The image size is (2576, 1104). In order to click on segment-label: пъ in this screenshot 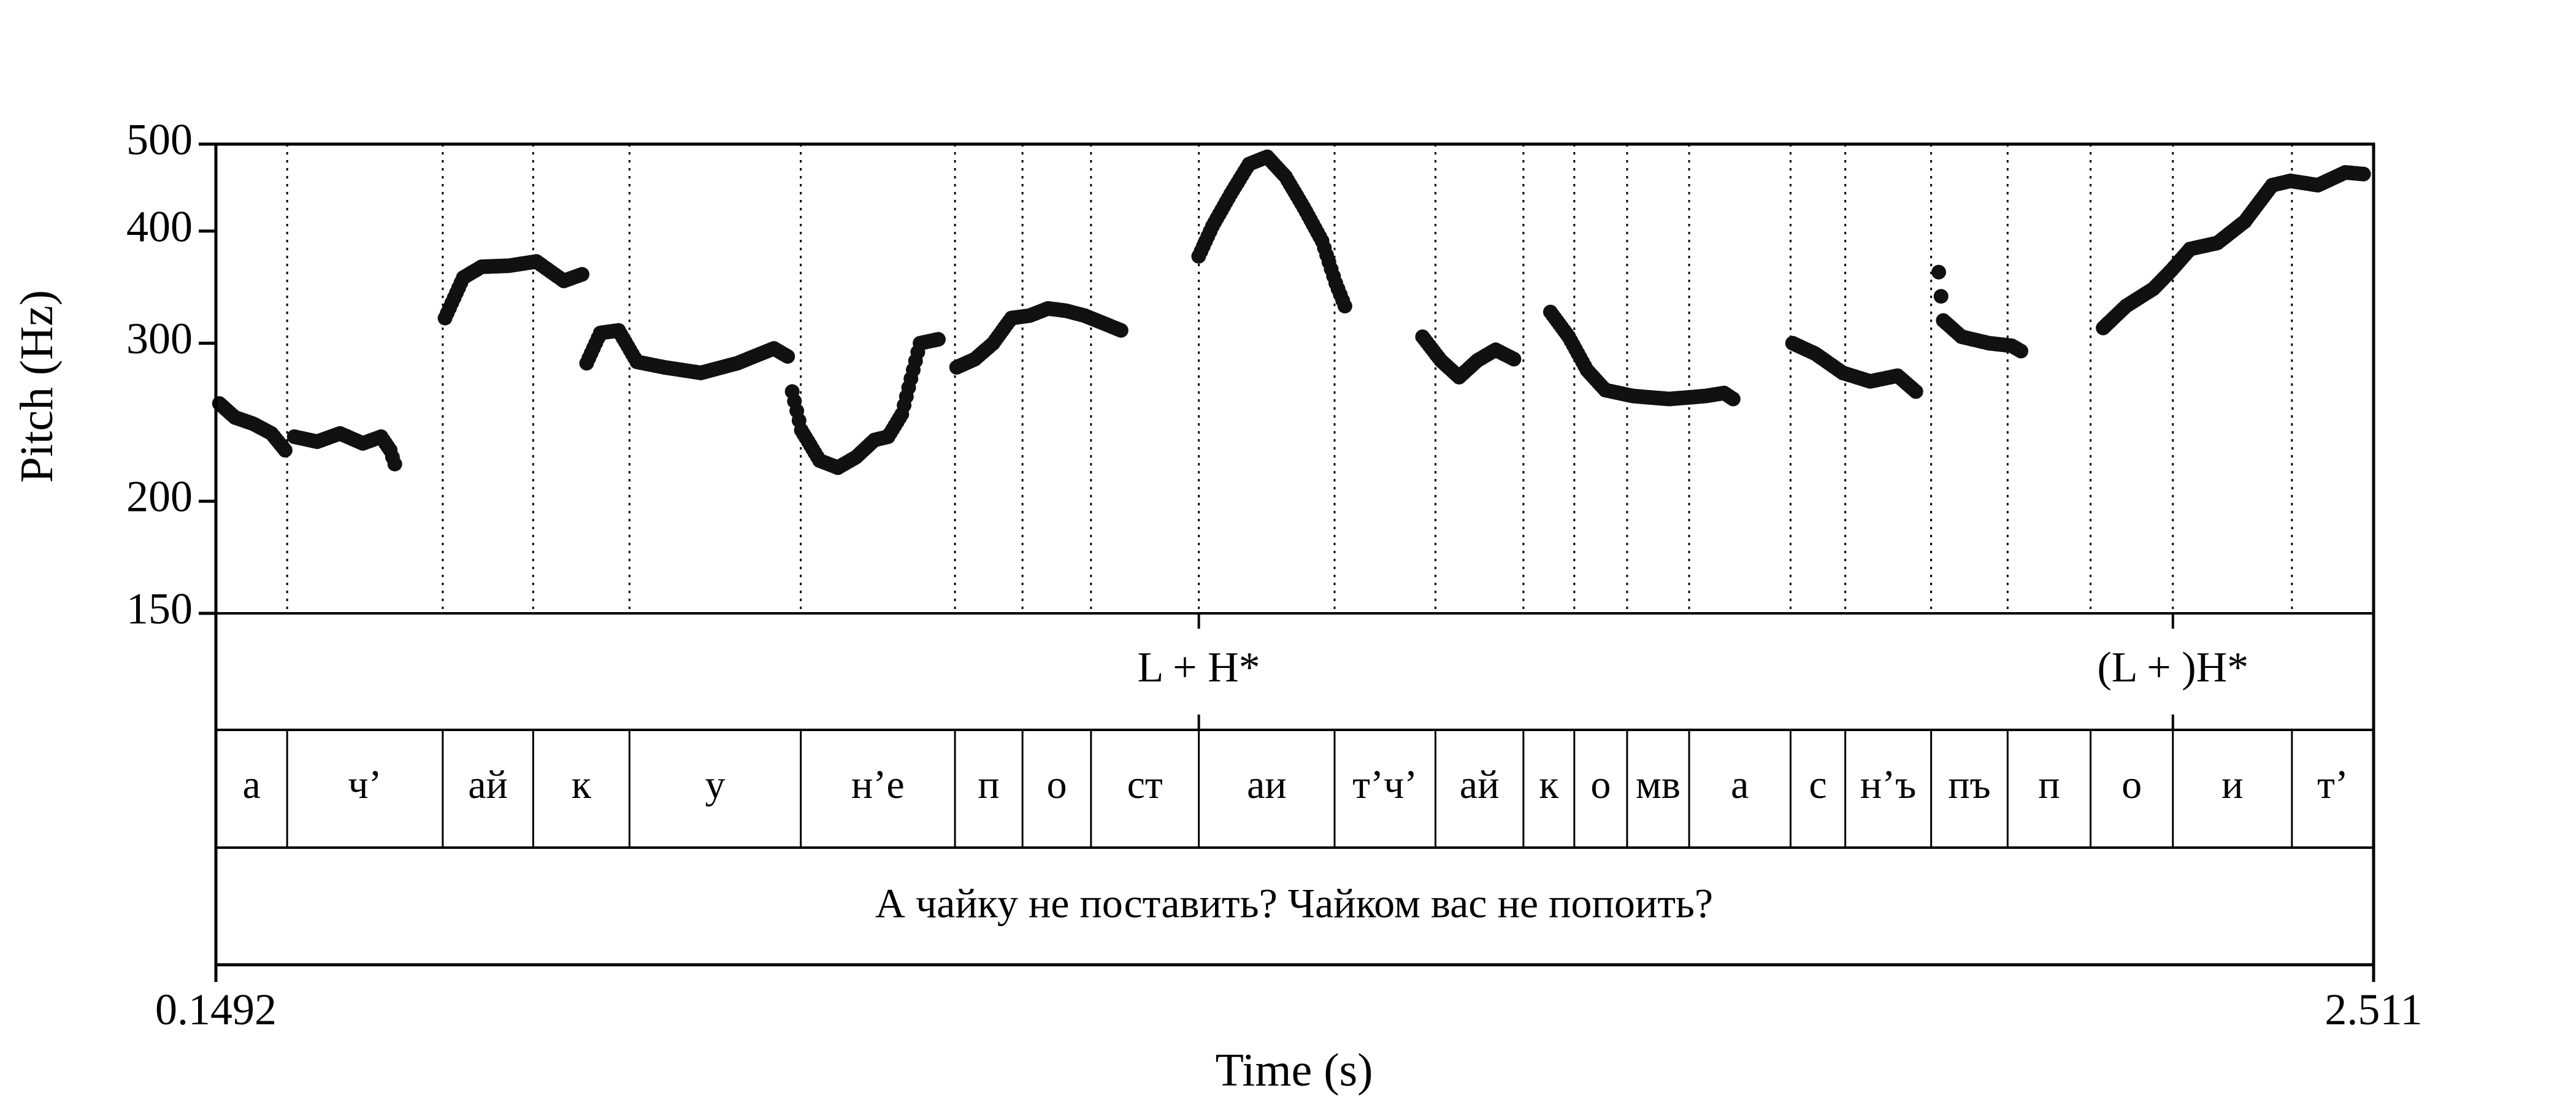, I will do `click(1969, 784)`.